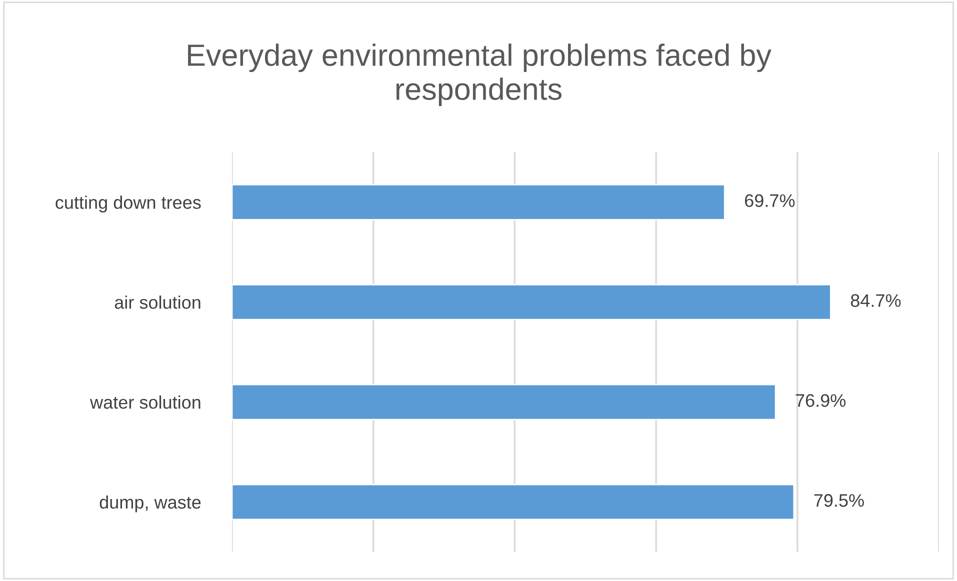 This screenshot has width=957, height=581. I want to click on y-tick-label: water solution, so click(145, 402).